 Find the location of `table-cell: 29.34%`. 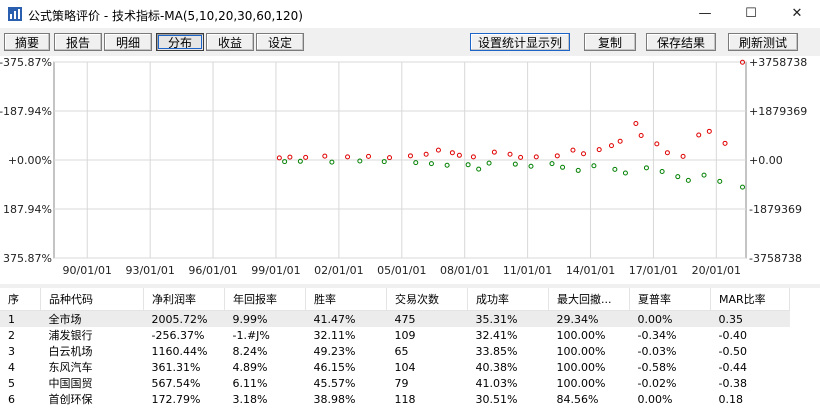

table-cell: 29.34% is located at coordinates (589, 318).